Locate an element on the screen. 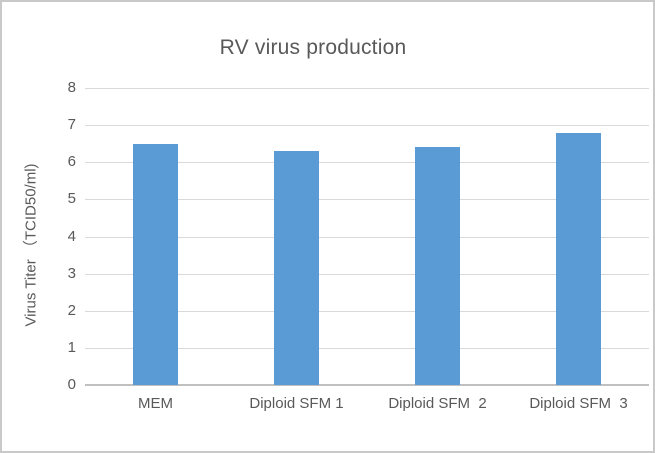  y-tick-label: 5 is located at coordinates (71, 199).